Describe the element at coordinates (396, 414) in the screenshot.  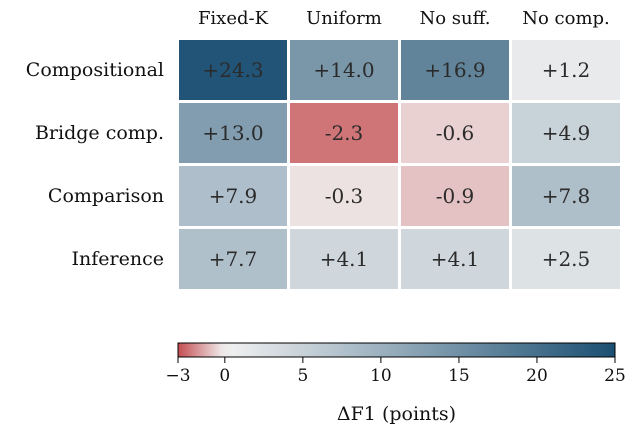
I see `colorbar-title: ΔF1 (points)` at that location.